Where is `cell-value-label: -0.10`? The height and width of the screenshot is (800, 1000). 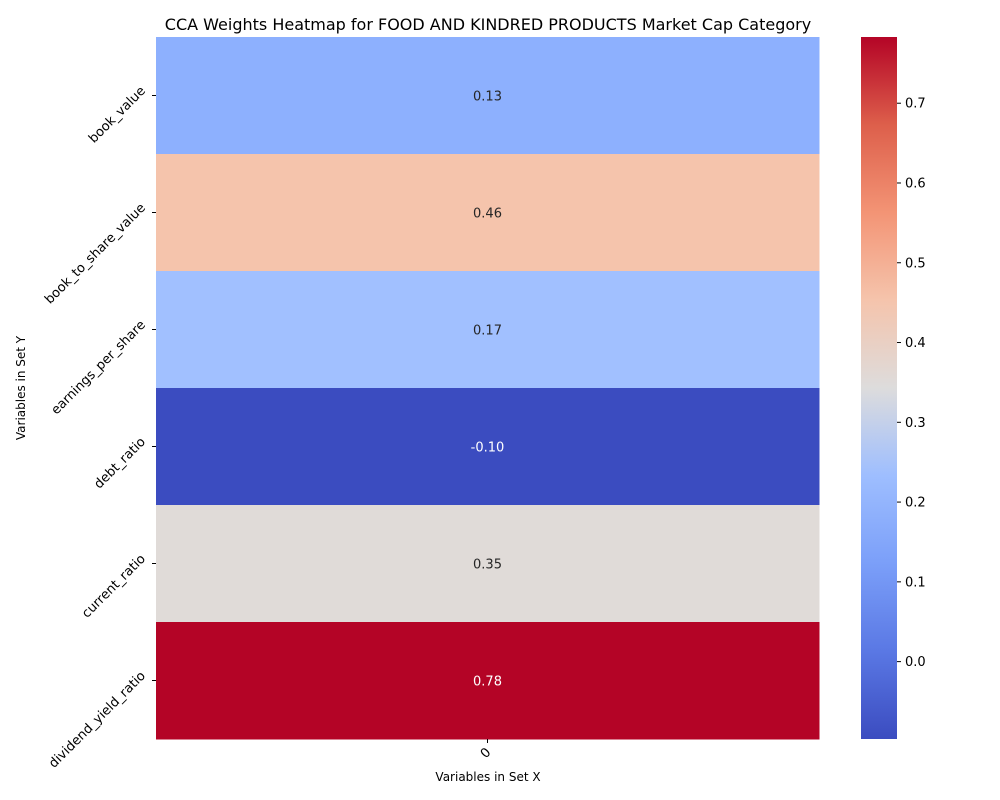 cell-value-label: -0.10 is located at coordinates (488, 448).